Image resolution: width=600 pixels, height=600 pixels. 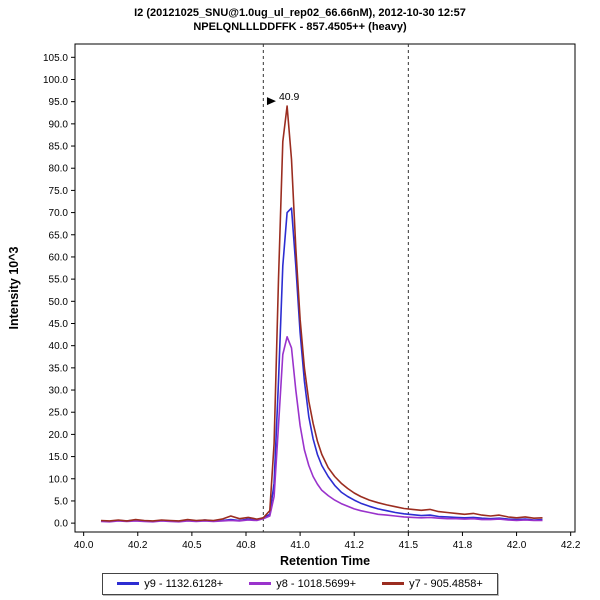 I want to click on x-tick-label: 41.5, so click(x=409, y=545).